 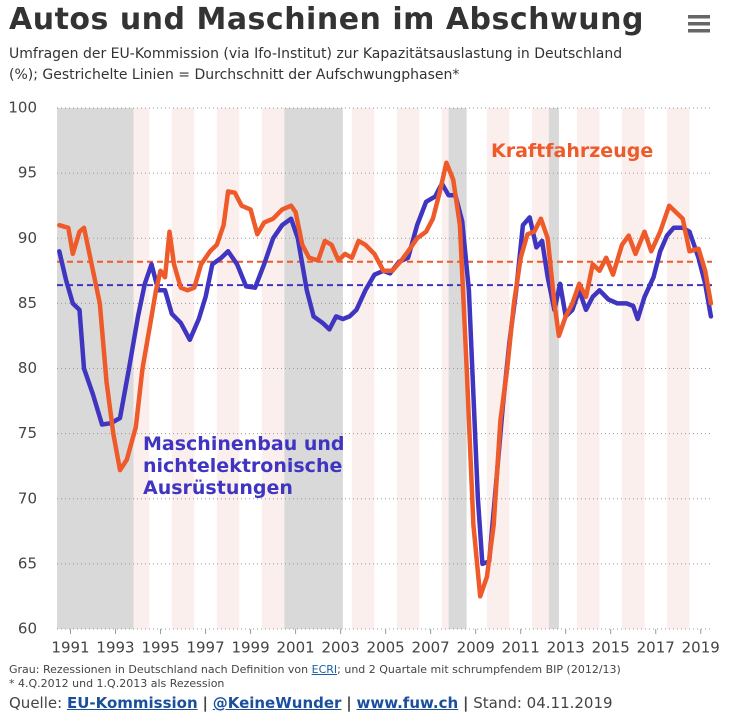 I want to click on x-tick-label: 2003, so click(x=341, y=648).